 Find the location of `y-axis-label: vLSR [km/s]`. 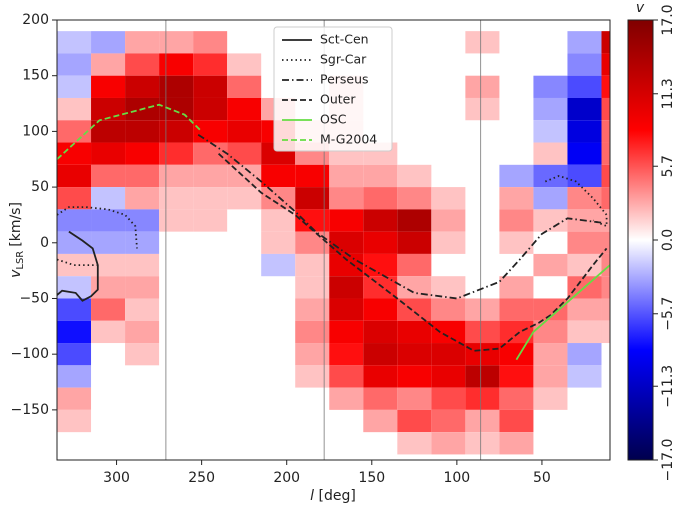

y-axis-label: vLSR [km/s] is located at coordinates (17, 240).